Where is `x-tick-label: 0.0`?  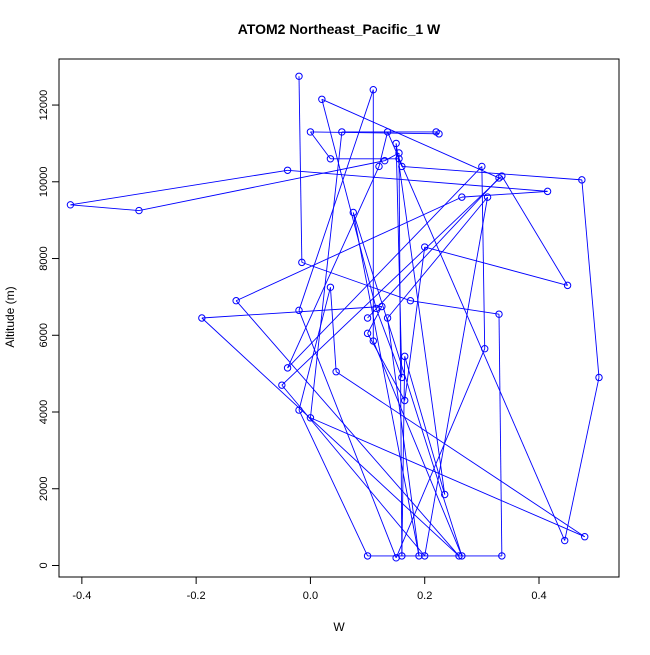 x-tick-label: 0.0 is located at coordinates (310, 596).